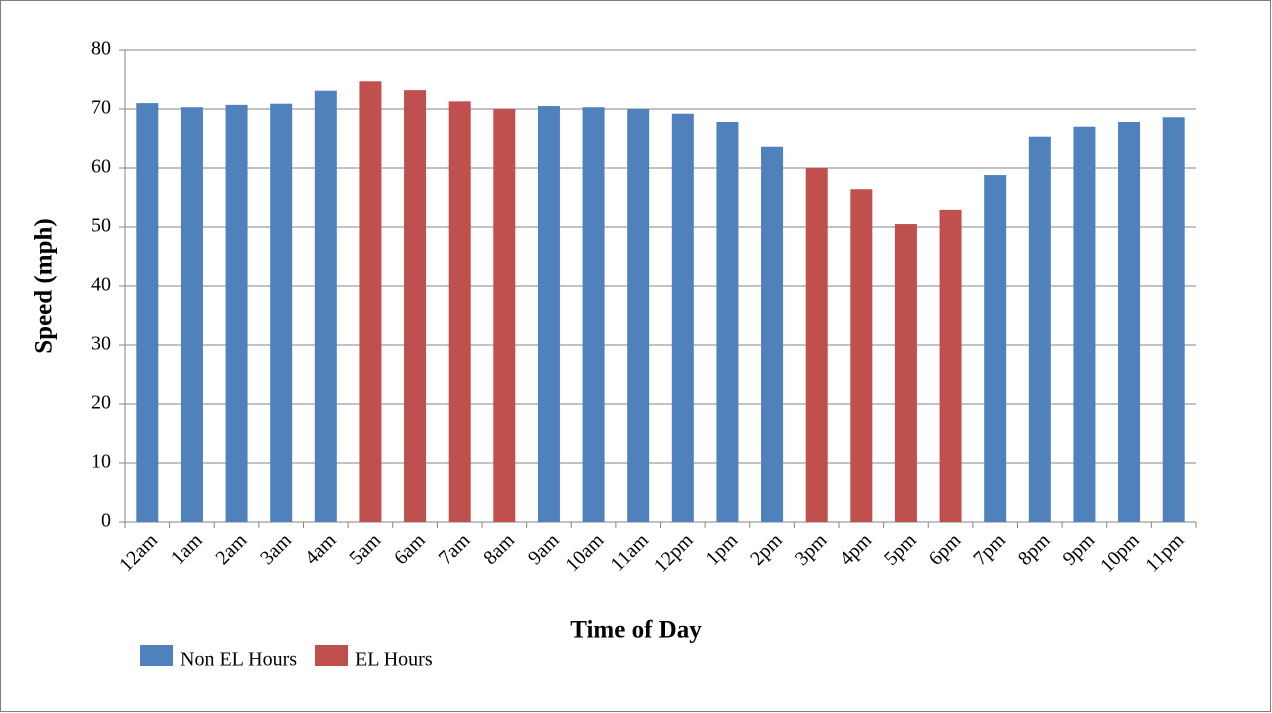 The height and width of the screenshot is (713, 1272). What do you see at coordinates (101, 108) in the screenshot?
I see `y-tick-label: 70` at bounding box center [101, 108].